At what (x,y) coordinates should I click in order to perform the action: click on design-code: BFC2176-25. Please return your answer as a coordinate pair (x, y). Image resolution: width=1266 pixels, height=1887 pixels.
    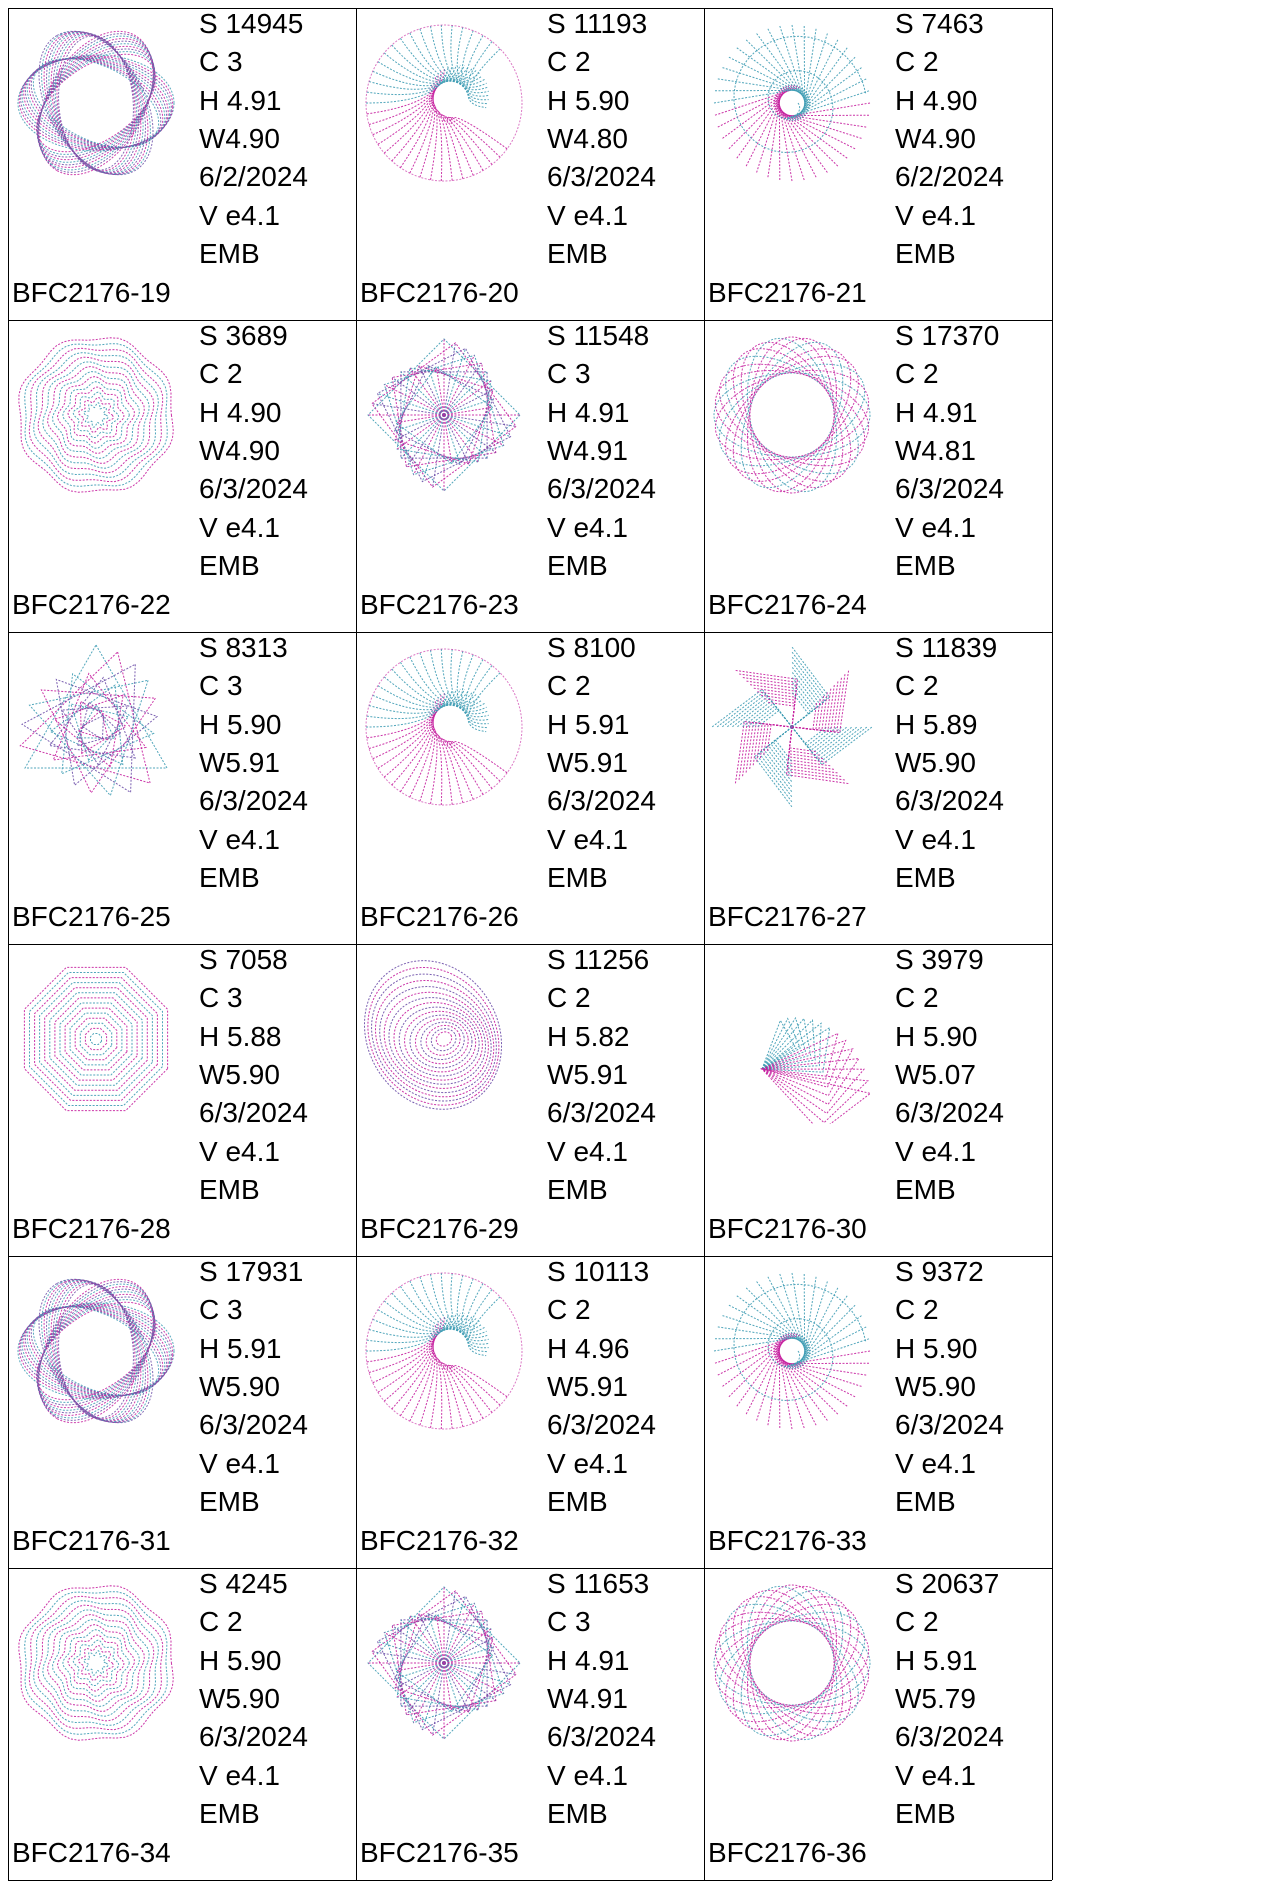
    Looking at the image, I should click on (91, 916).